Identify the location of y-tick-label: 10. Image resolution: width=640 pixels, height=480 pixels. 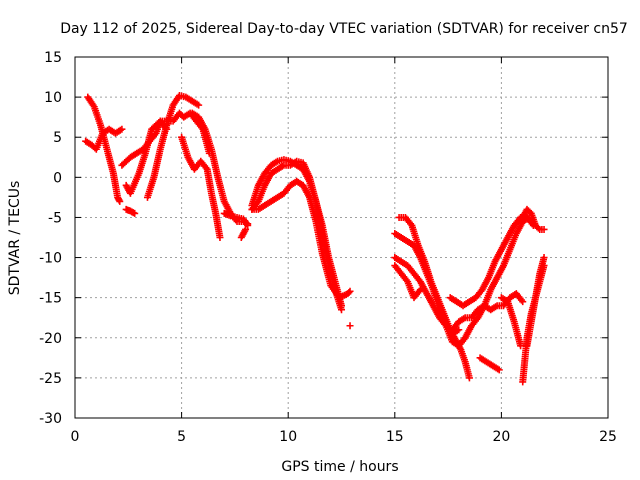
(53, 98).